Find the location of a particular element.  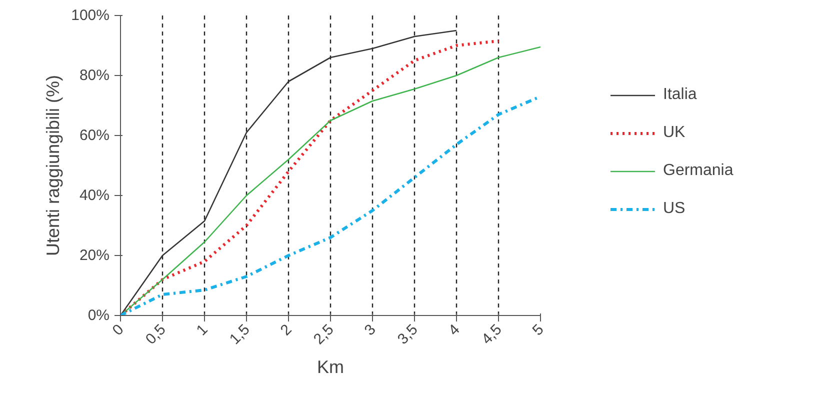

y-tick-label: 40% is located at coordinates (94, 195).